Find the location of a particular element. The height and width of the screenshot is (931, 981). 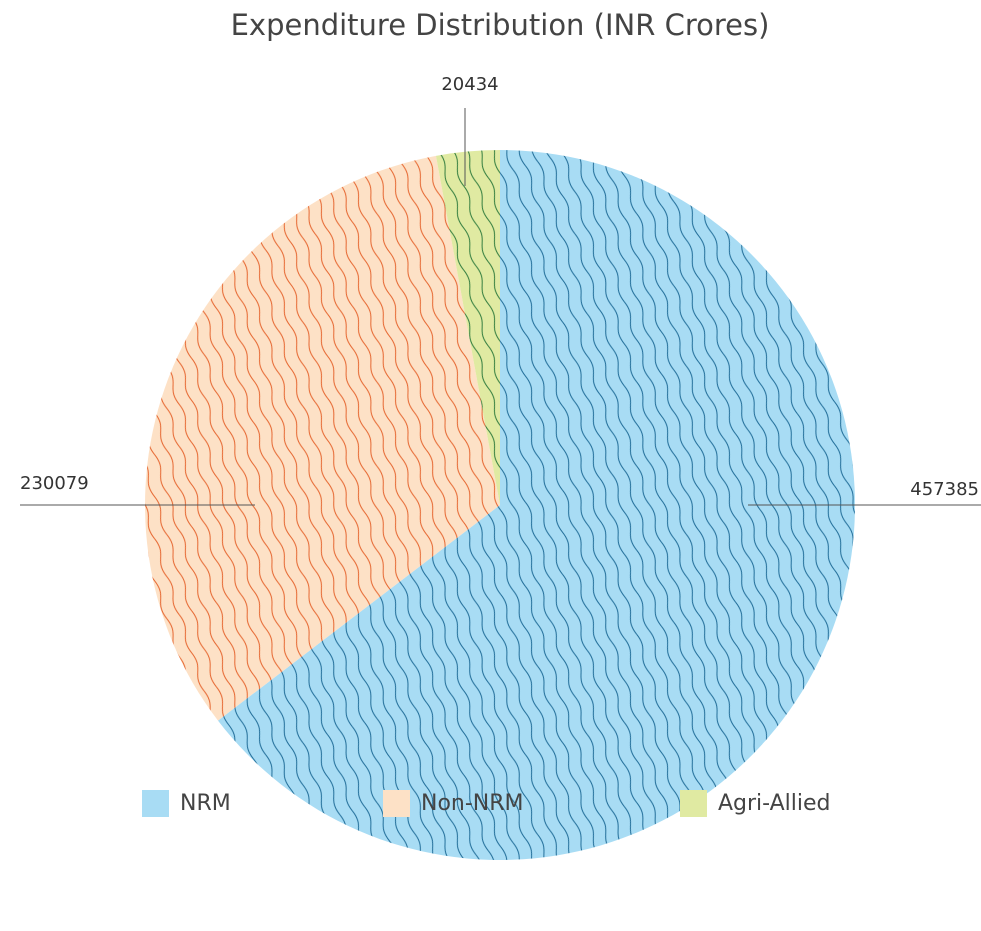

chart-title: Expenditure Distribution (INR Crores) is located at coordinates (500, 25).